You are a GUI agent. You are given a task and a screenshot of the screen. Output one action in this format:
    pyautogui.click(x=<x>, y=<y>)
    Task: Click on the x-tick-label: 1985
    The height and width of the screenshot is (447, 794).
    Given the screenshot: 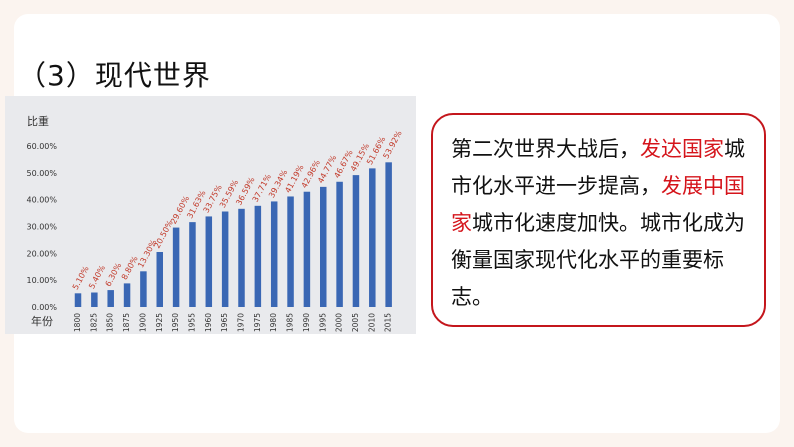 What is the action you would take?
    pyautogui.click(x=290, y=322)
    